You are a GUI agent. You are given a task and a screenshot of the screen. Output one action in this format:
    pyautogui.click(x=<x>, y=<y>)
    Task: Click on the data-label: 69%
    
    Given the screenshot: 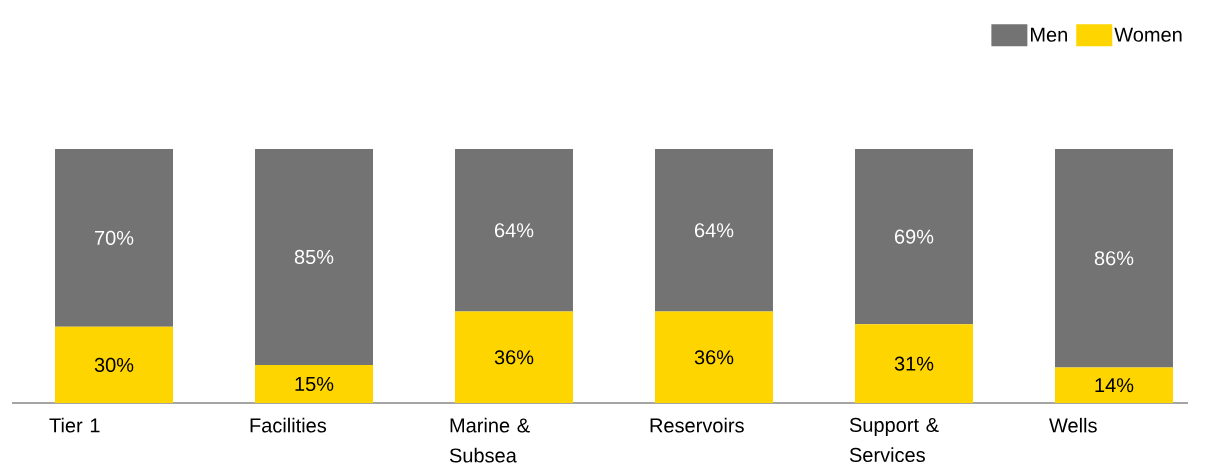 What is the action you would take?
    pyautogui.click(x=914, y=236)
    